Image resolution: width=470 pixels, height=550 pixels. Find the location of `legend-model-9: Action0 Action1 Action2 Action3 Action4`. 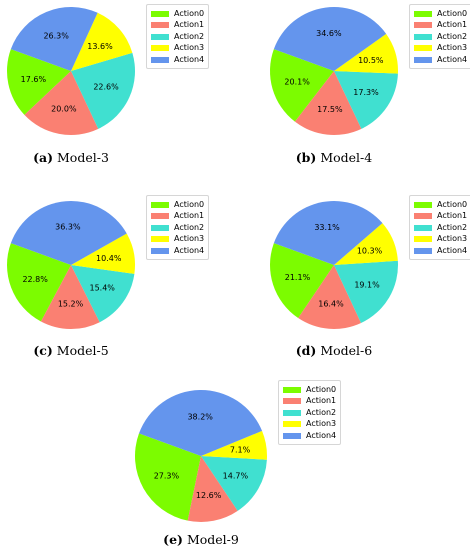

legend-model-9: Action0 Action1 Action2 Action3 Action4 is located at coordinates (310, 412).